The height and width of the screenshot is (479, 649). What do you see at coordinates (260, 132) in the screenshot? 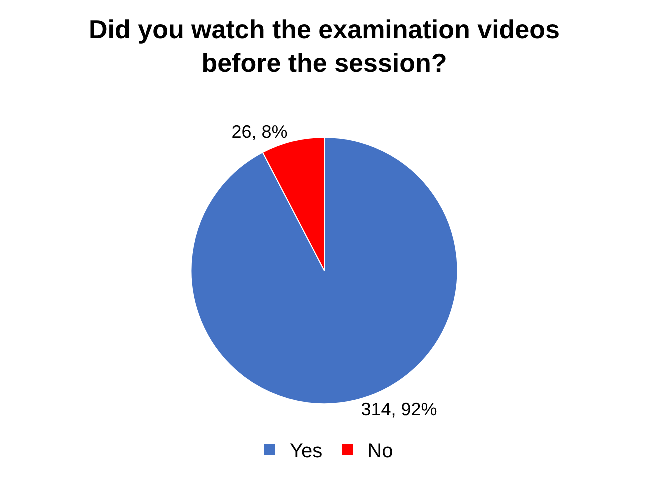
I see `data-label: 26, 8%` at bounding box center [260, 132].